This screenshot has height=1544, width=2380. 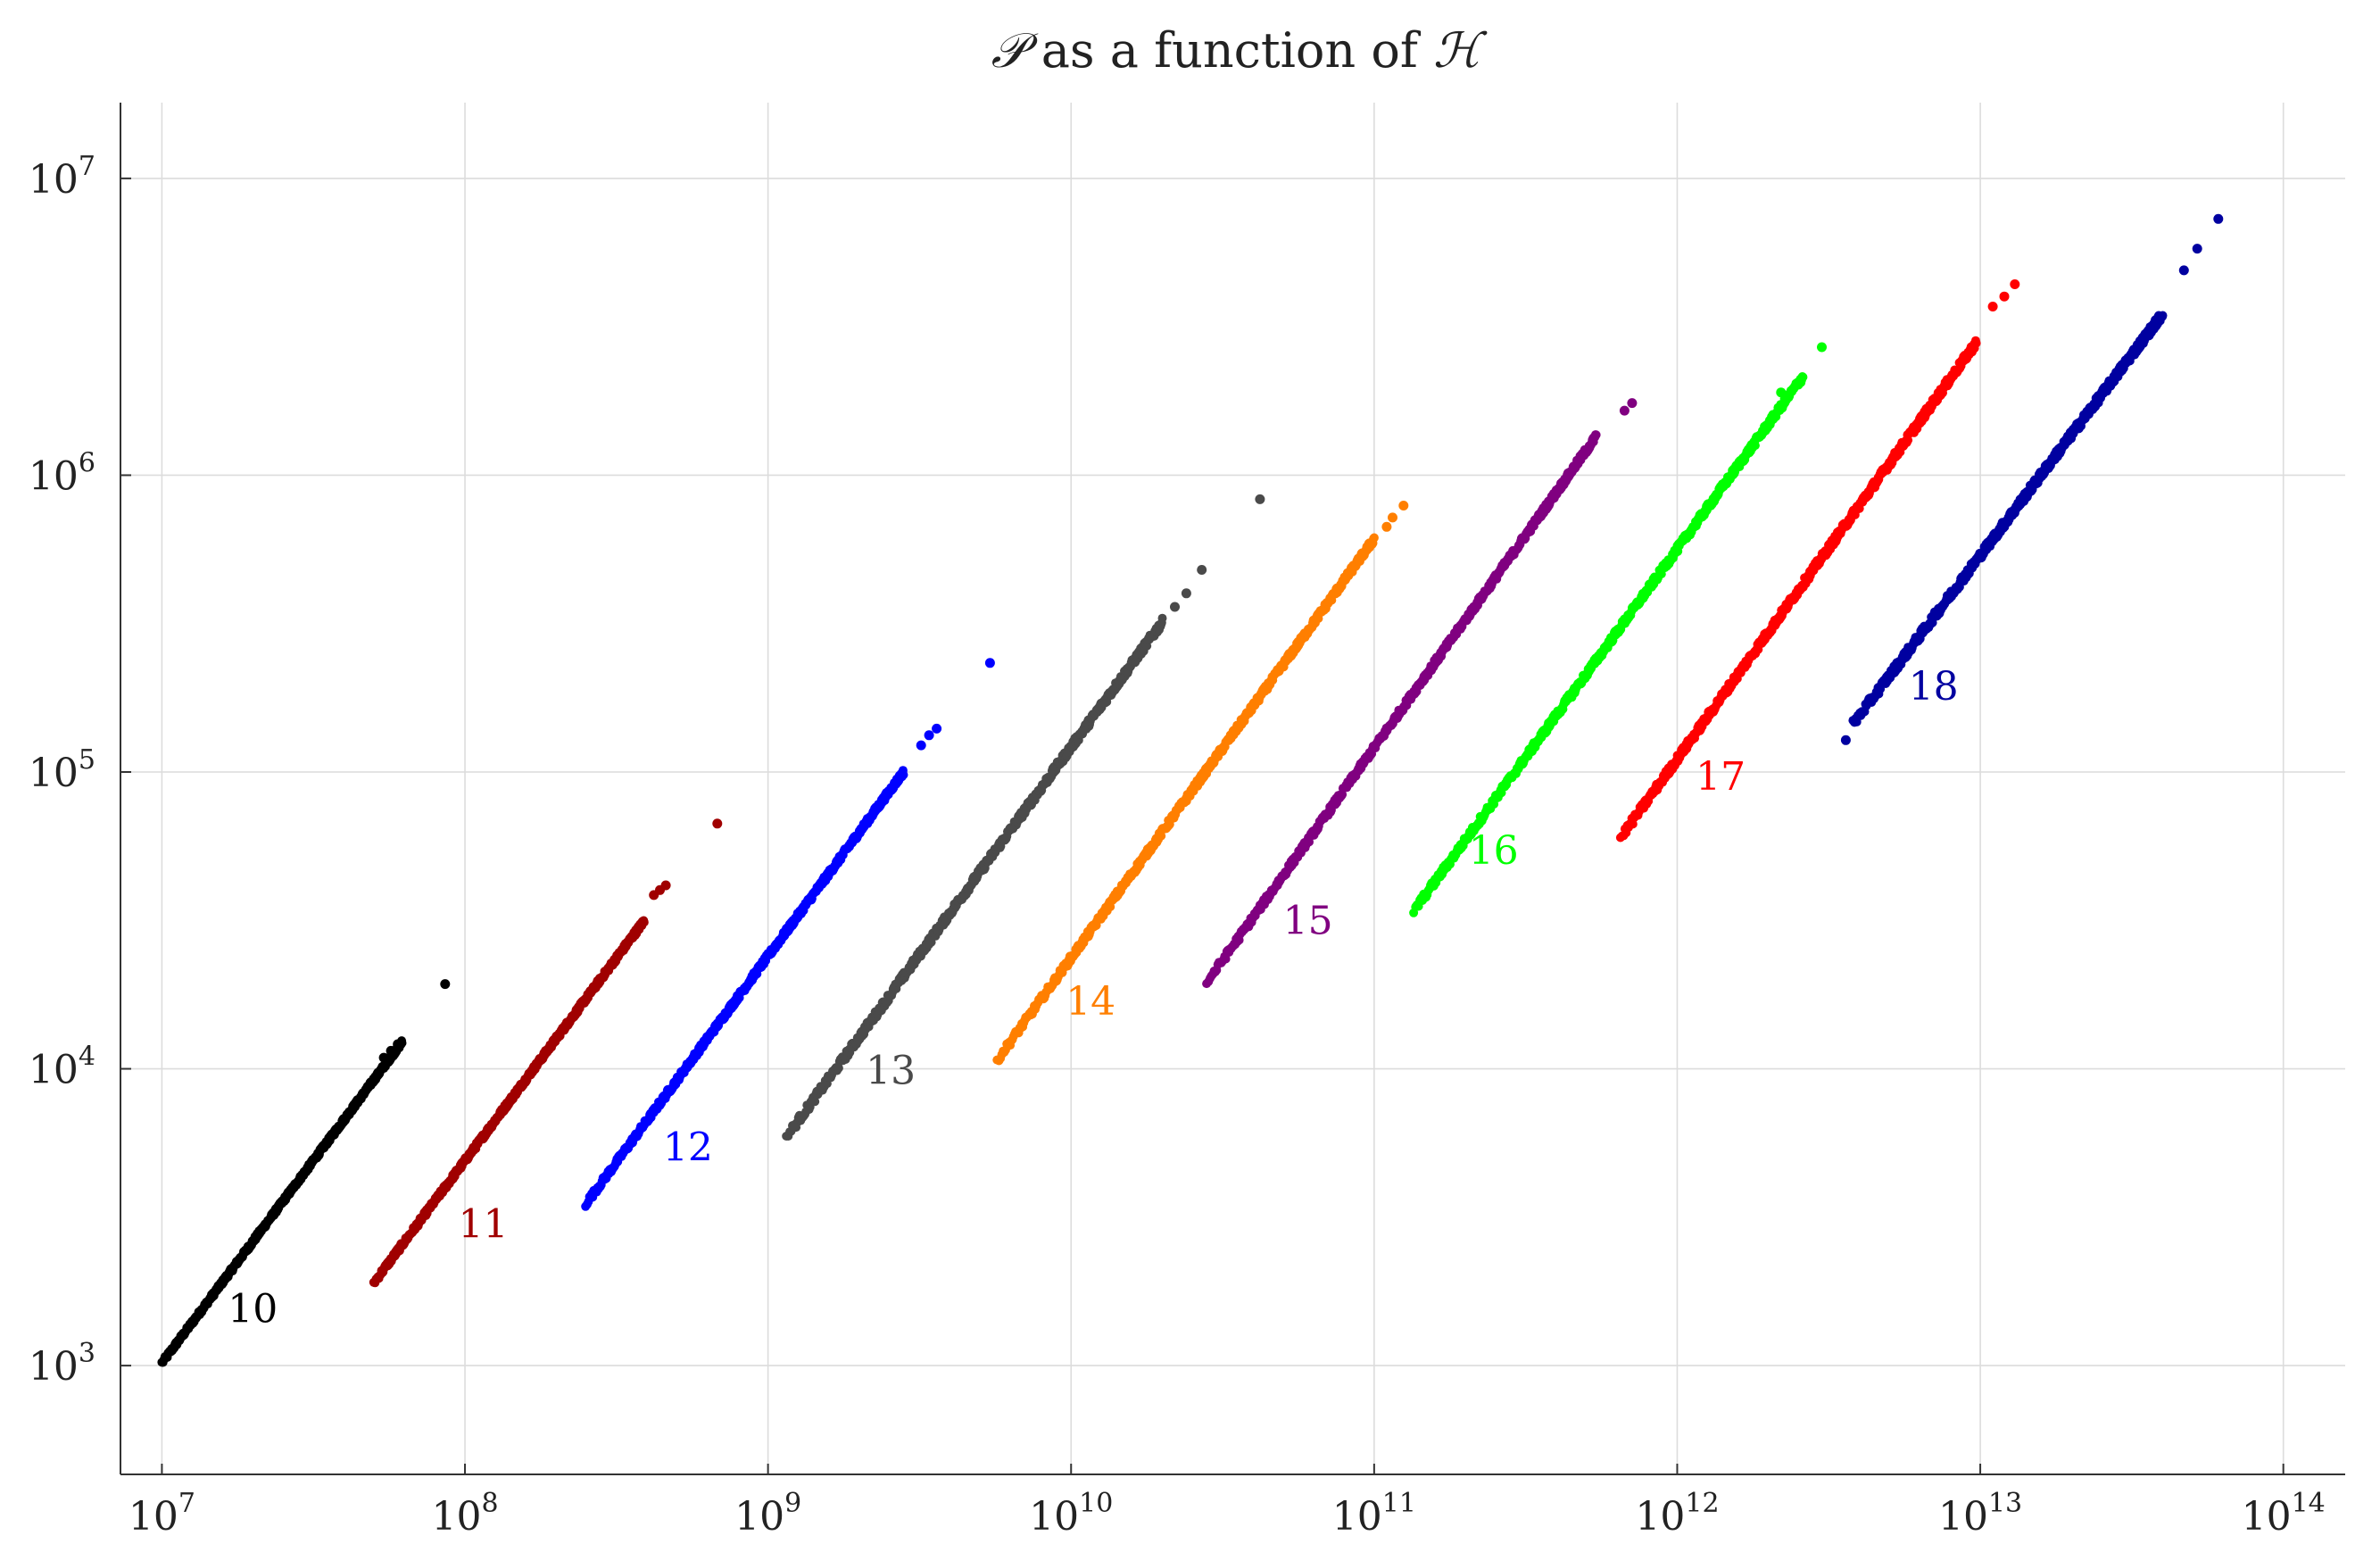 I want to click on series-label-10: 10, so click(x=253, y=1309).